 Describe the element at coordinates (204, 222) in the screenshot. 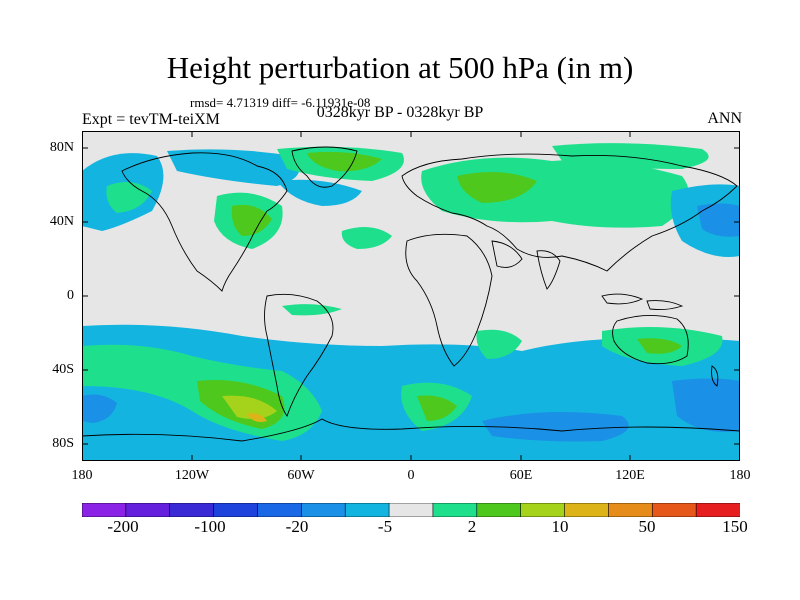

I see `coast-north-america` at that location.